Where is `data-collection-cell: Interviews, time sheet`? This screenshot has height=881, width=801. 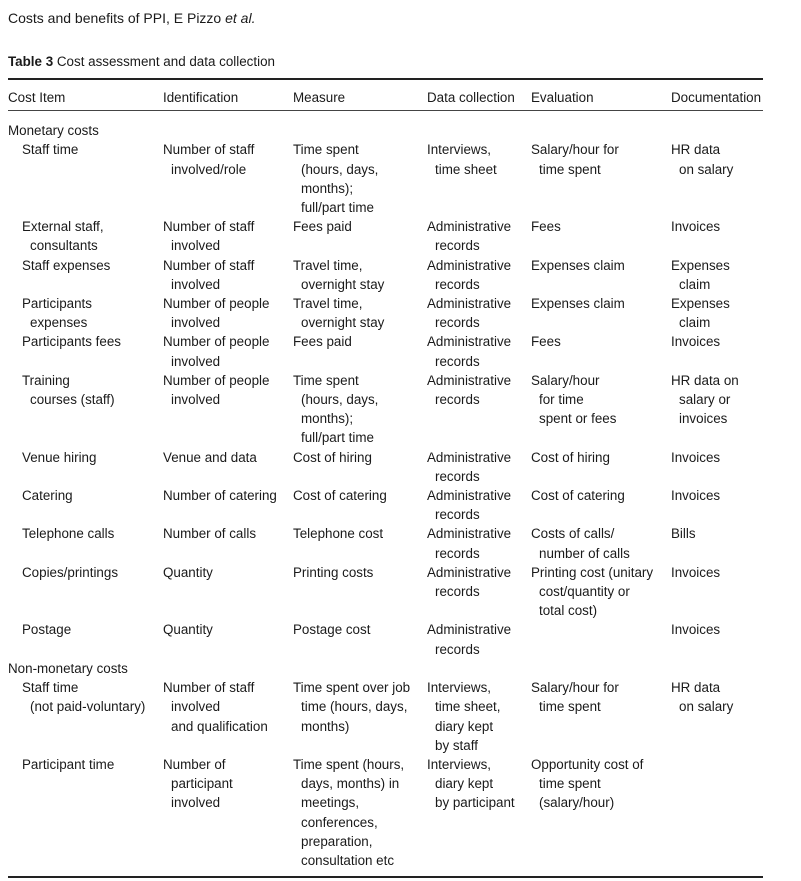
data-collection-cell: Interviews, time sheet is located at coordinates (462, 159).